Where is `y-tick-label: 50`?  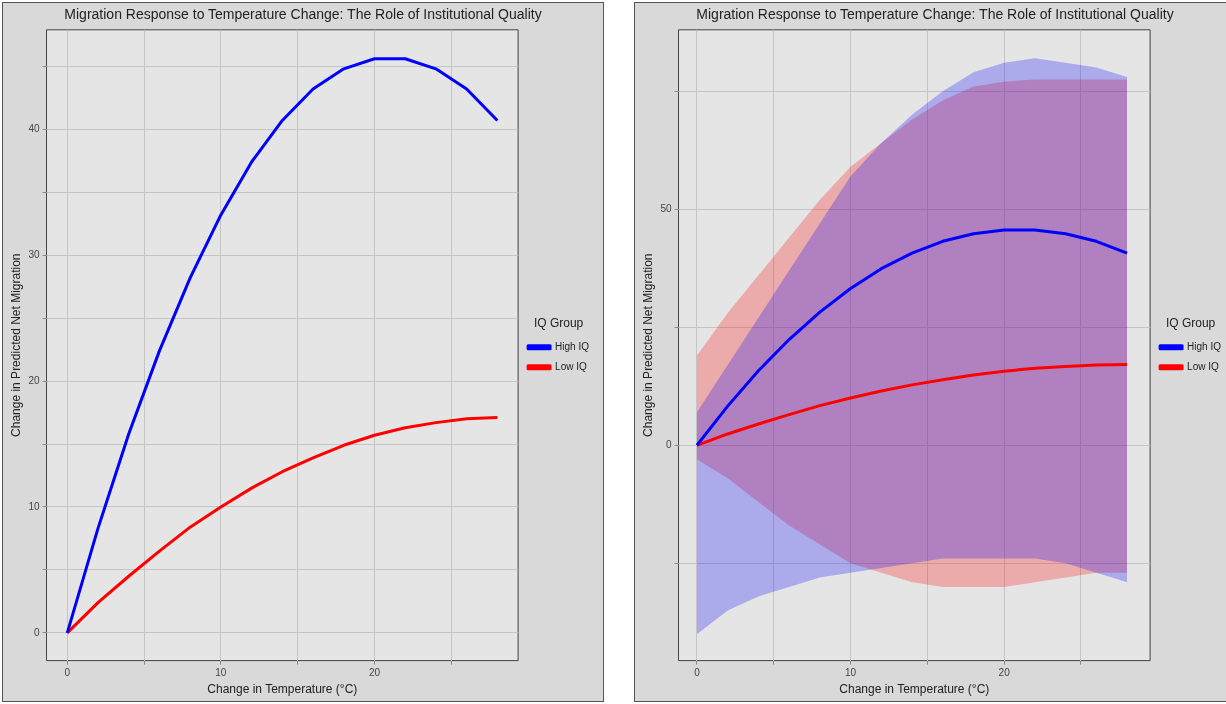
y-tick-label: 50 is located at coordinates (666, 208).